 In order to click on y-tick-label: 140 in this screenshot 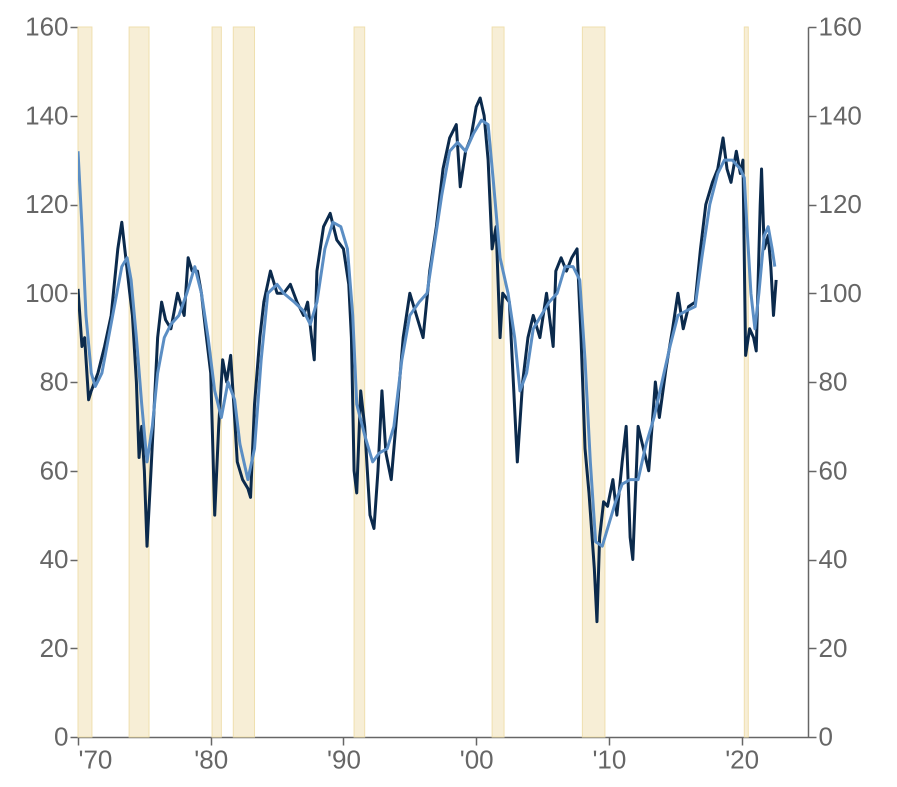, I will do `click(46, 115)`.